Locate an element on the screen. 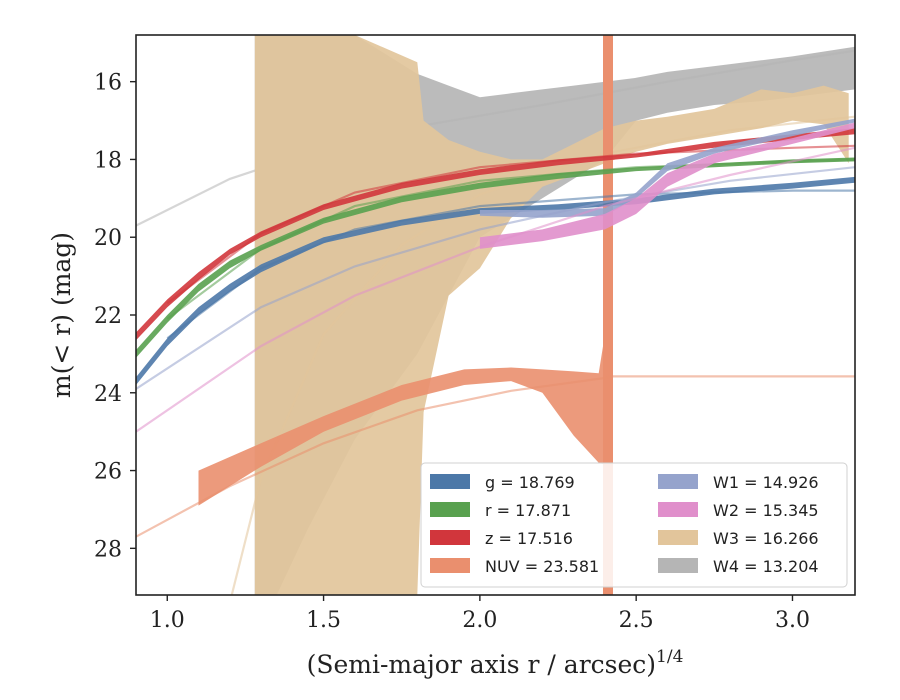 This screenshot has width=900, height=700. y-tick-label: 24 is located at coordinates (108, 394).